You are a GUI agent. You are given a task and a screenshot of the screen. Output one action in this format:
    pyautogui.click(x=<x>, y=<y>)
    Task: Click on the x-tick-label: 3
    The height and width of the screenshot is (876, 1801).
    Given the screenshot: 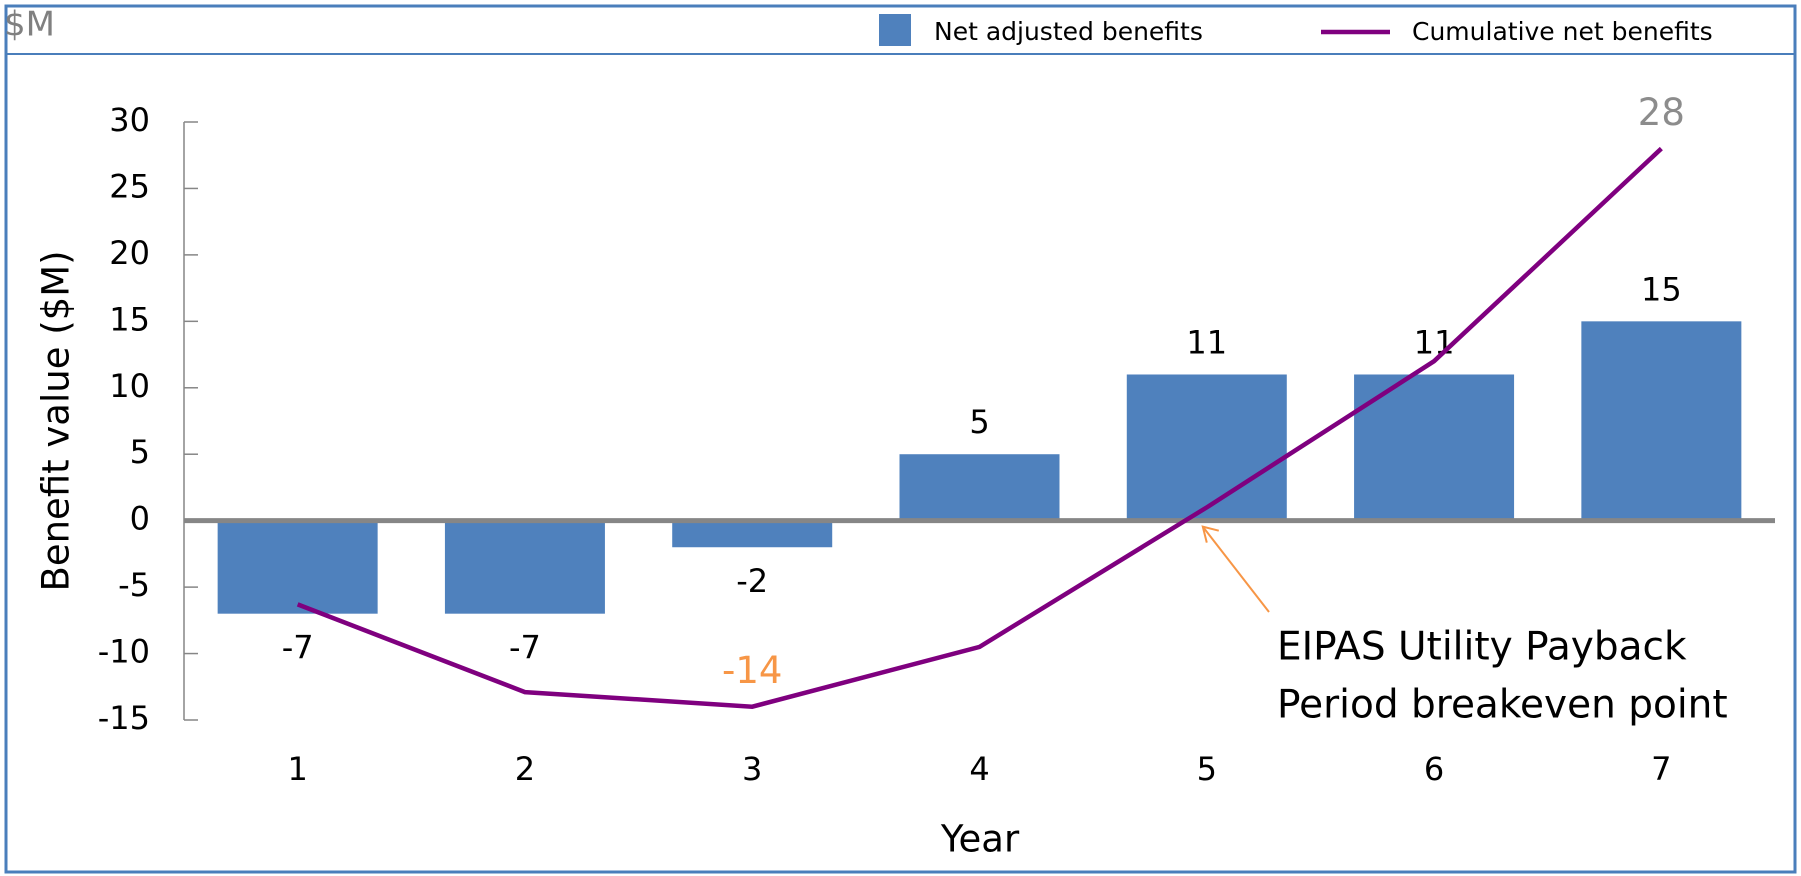 What is the action you would take?
    pyautogui.click(x=752, y=769)
    